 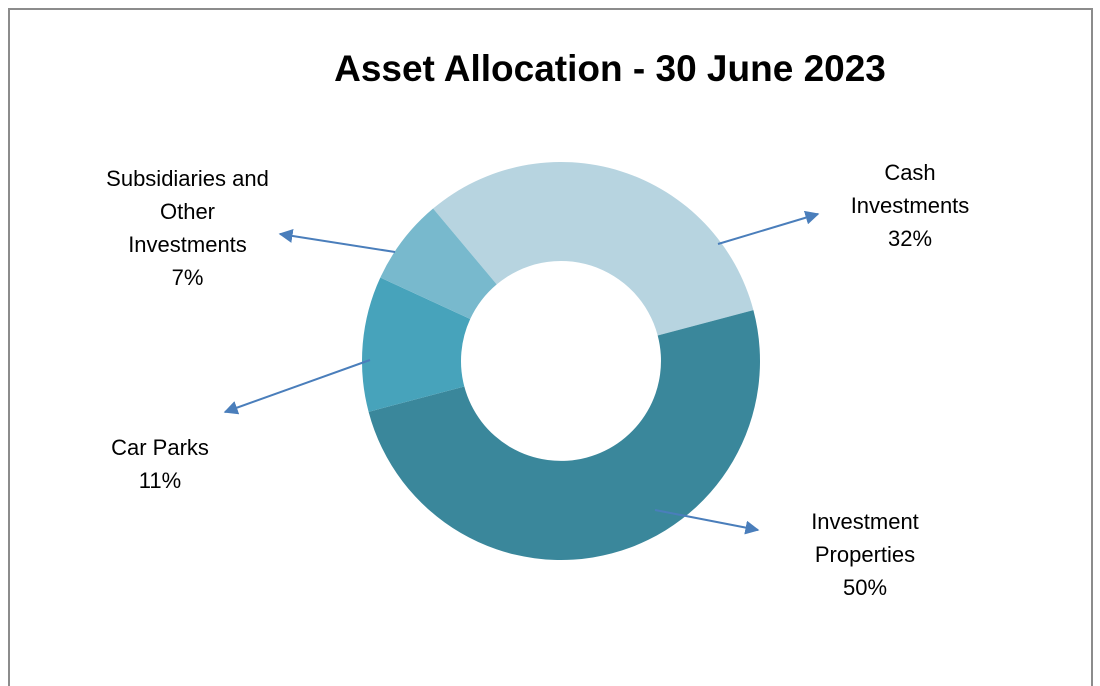 What do you see at coordinates (160, 480) in the screenshot?
I see `value-label: 11%` at bounding box center [160, 480].